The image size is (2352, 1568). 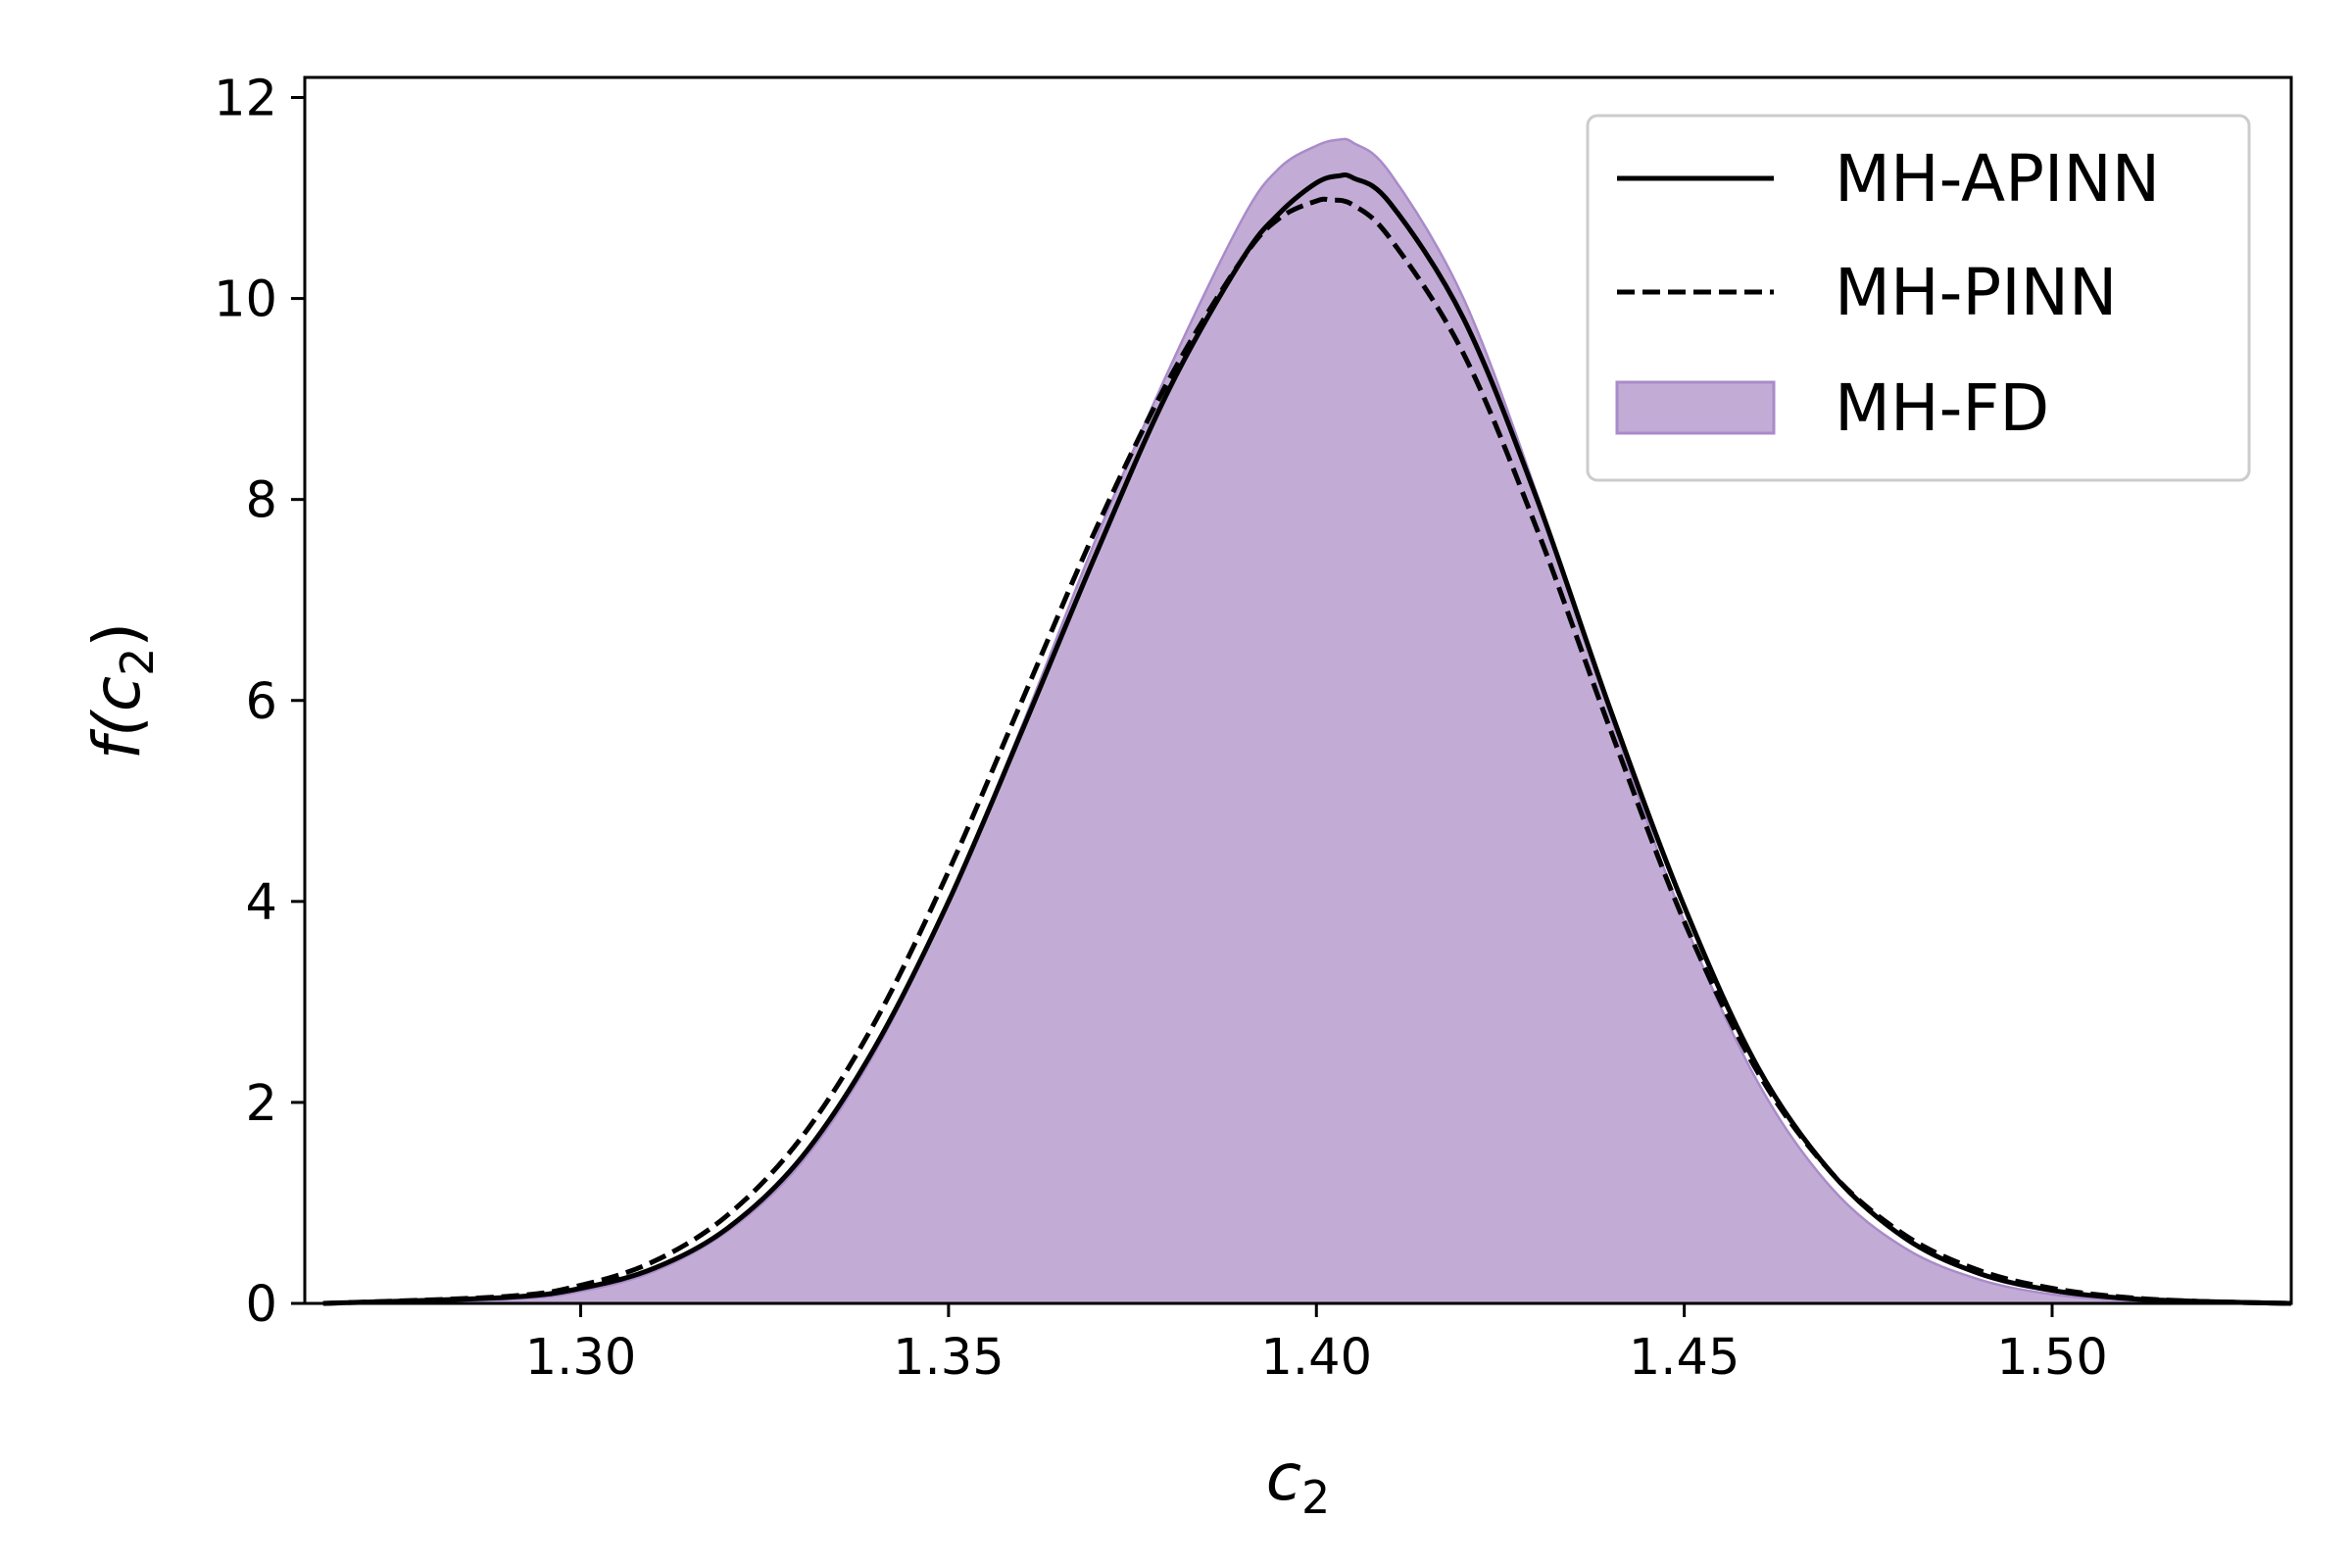 I want to click on y-tick-label: 0, so click(x=261, y=1305).